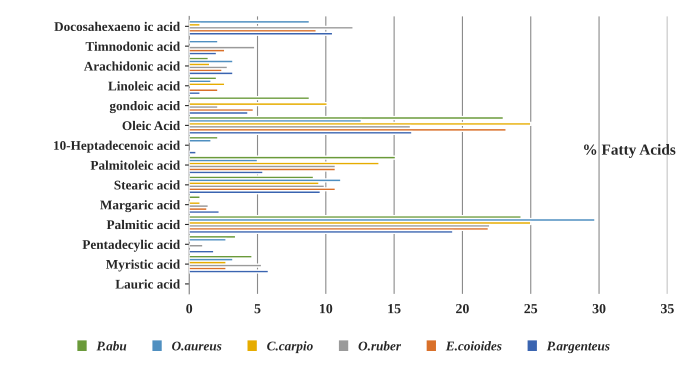 This screenshot has height=365, width=688. What do you see at coordinates (144, 85) in the screenshot?
I see `y-tick-label: Linoleic acid` at bounding box center [144, 85].